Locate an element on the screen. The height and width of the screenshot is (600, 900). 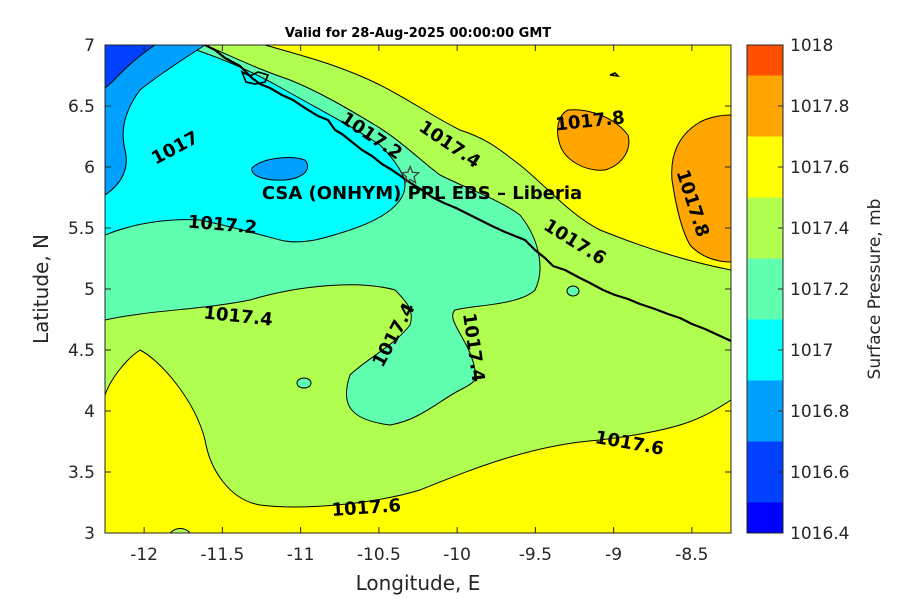
y-axis-label: Latitude, N is located at coordinates (41, 289).